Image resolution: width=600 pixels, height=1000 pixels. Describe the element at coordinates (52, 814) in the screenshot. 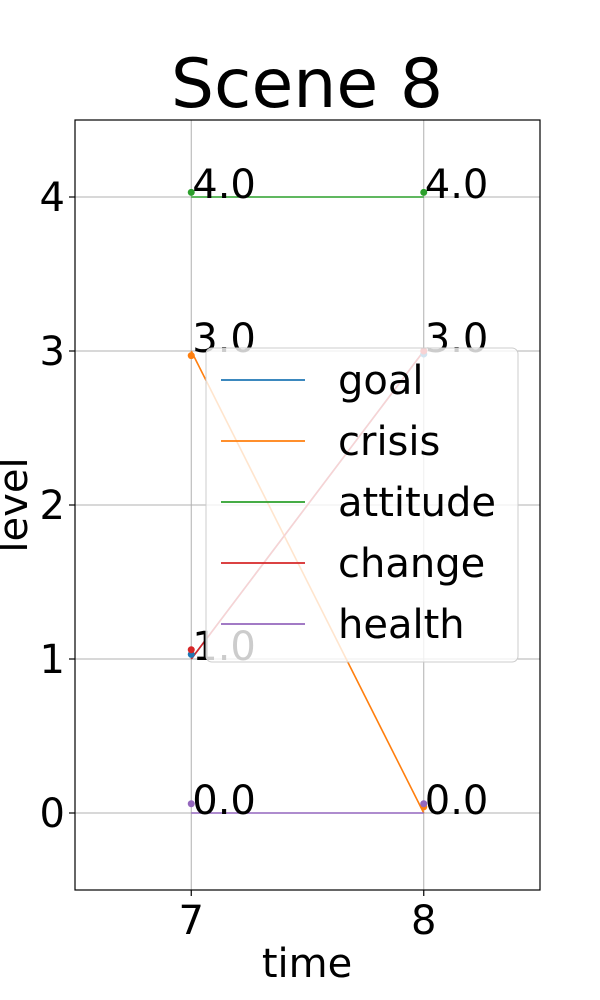

I see `y-tick-label: 0` at that location.